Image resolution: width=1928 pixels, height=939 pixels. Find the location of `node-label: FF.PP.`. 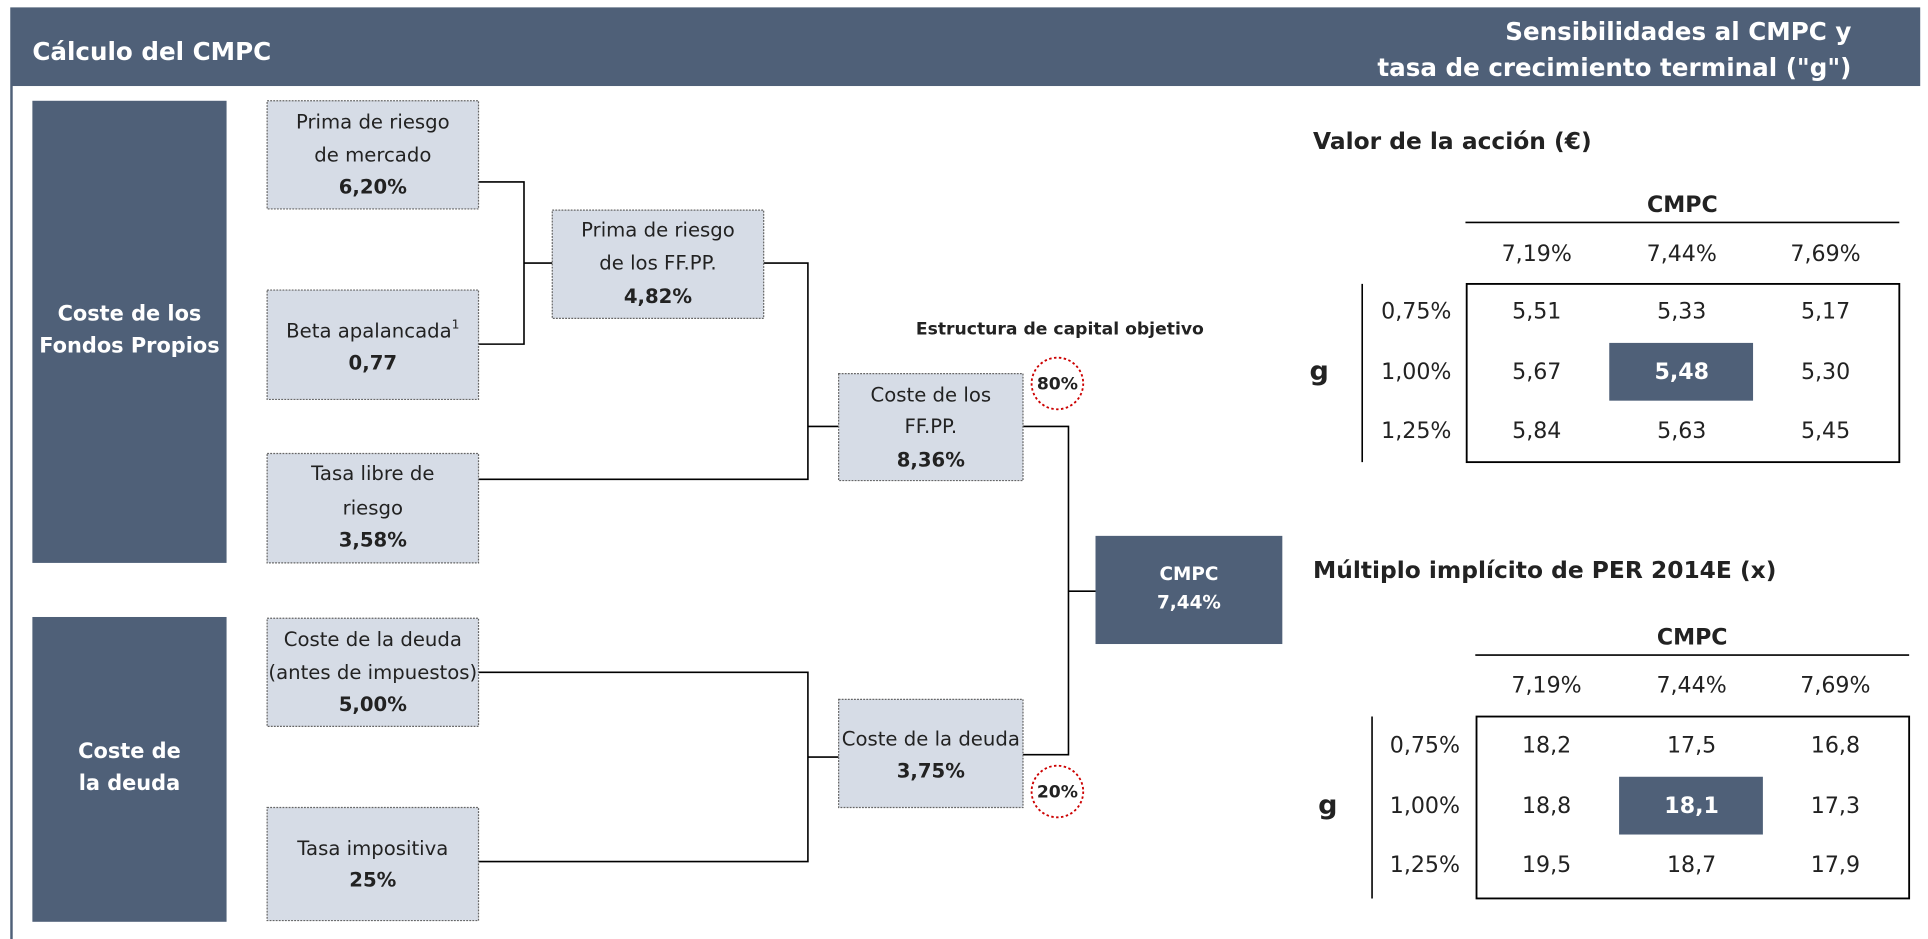

node-label: FF.PP. is located at coordinates (931, 426).